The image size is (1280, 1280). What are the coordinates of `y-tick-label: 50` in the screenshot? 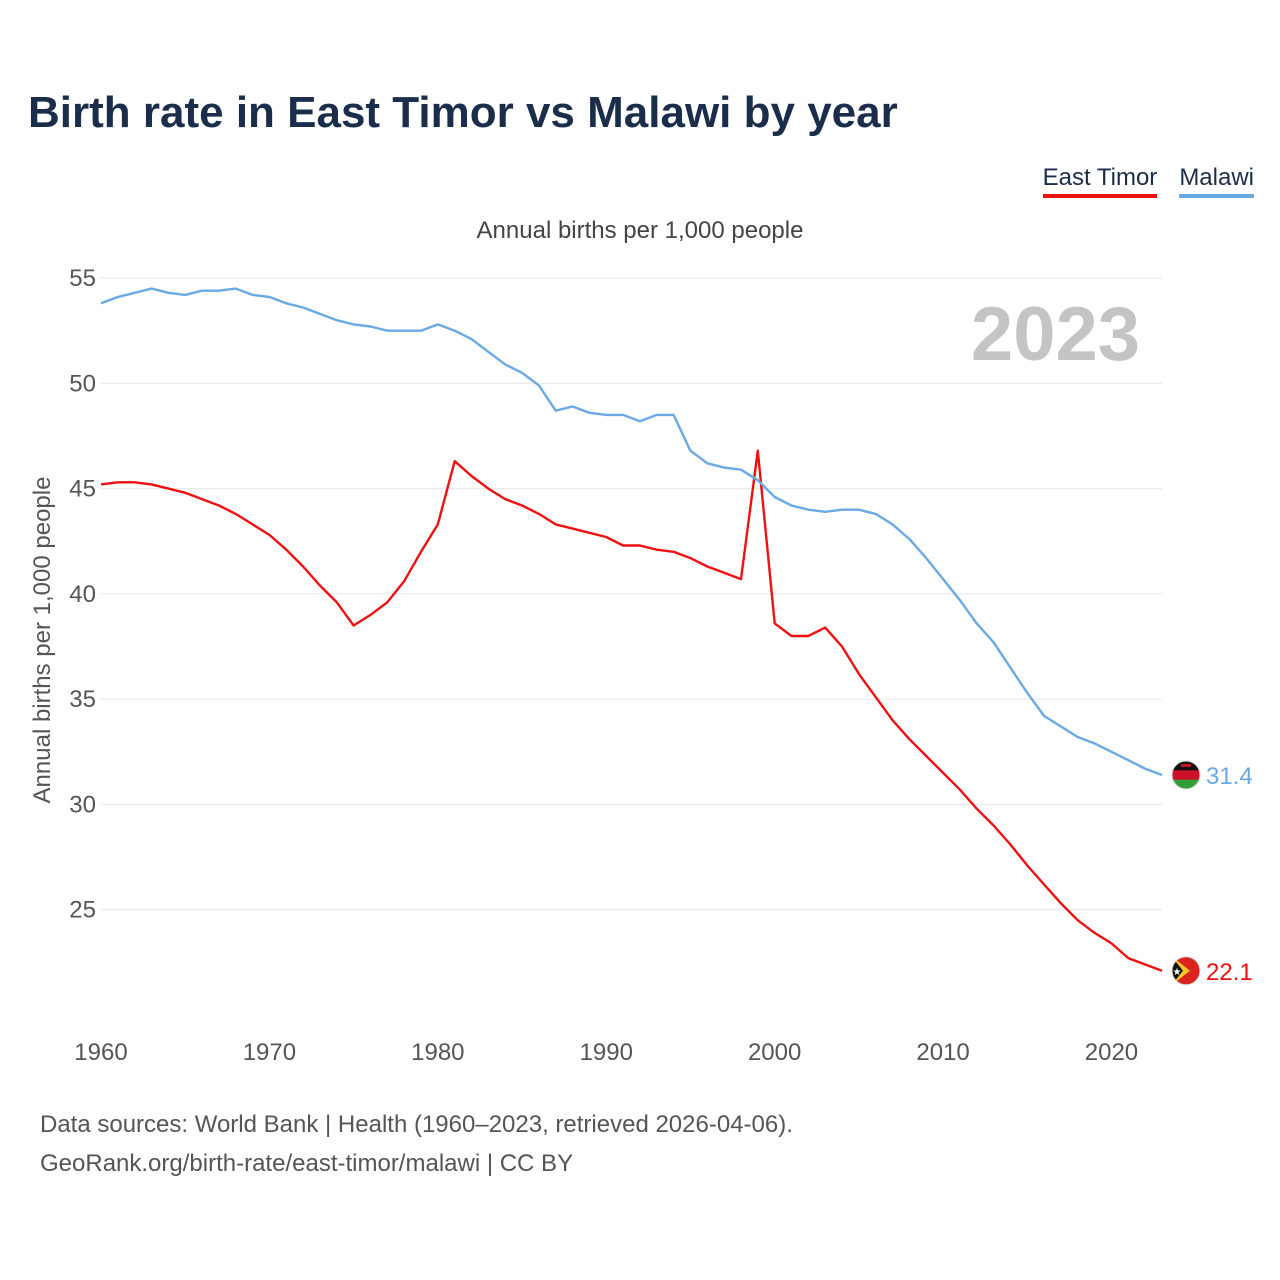 It's located at (82, 383).